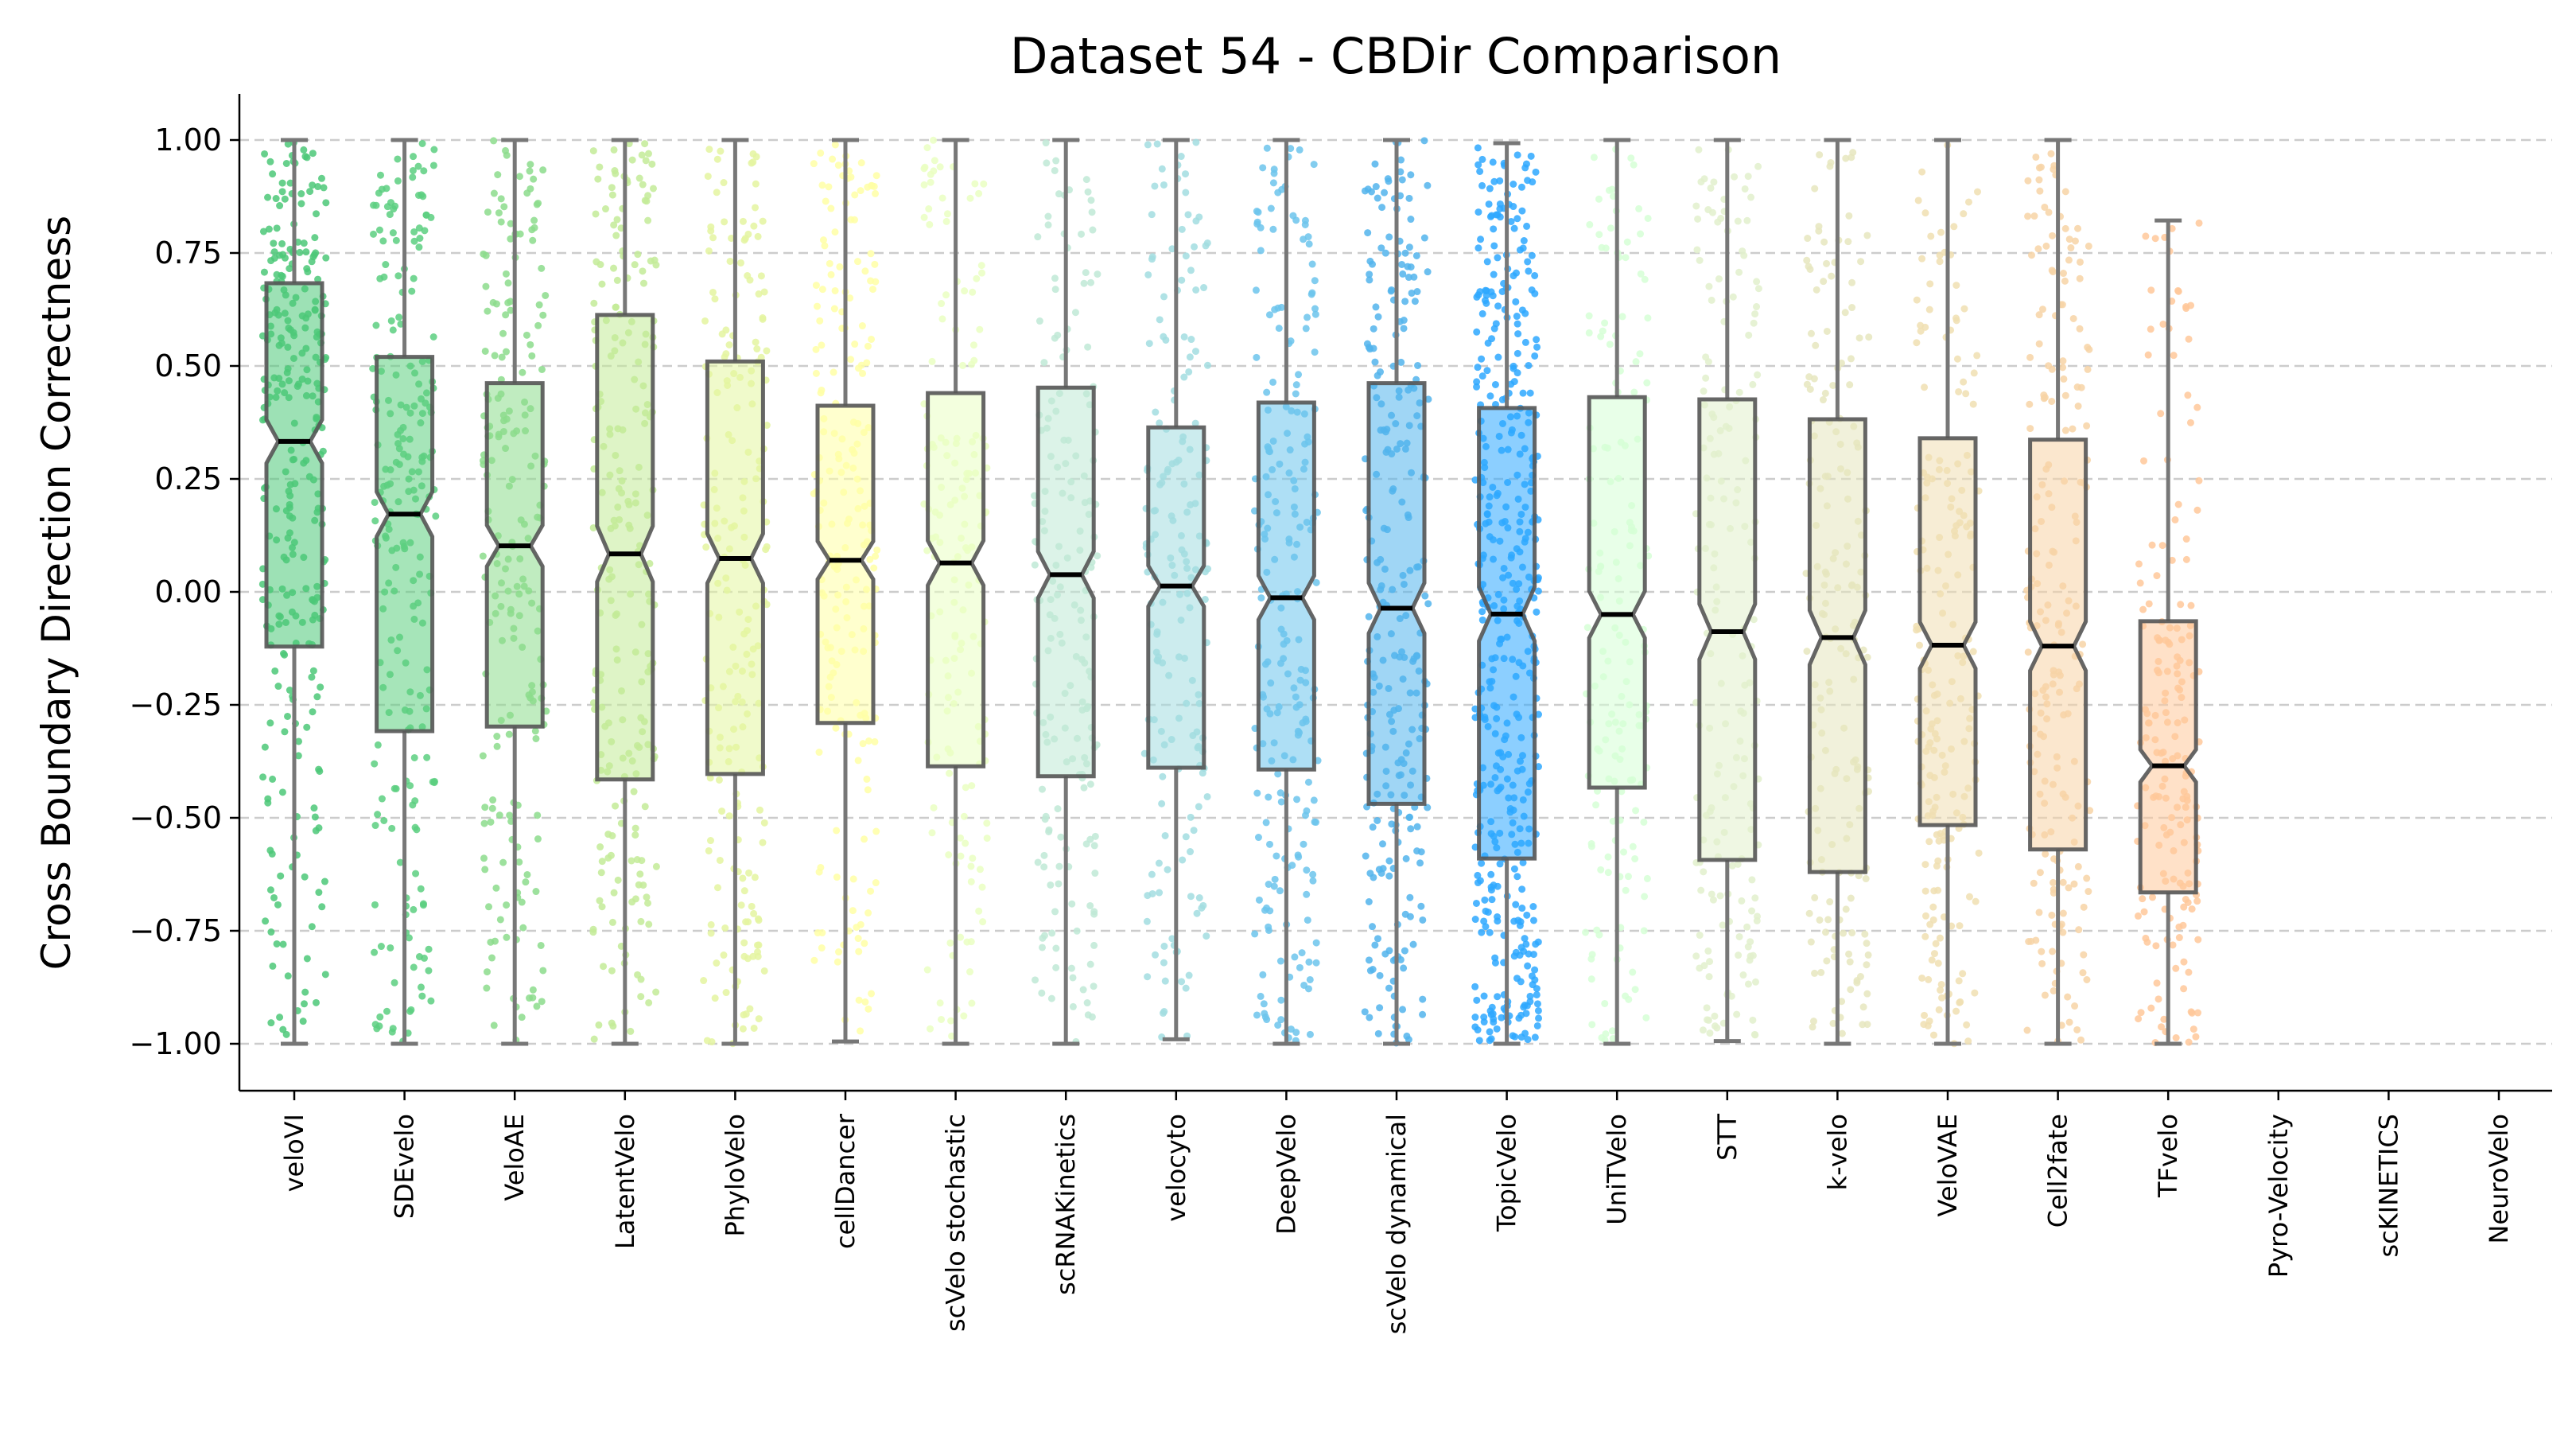 Image resolution: width=2576 pixels, height=1432 pixels. Describe the element at coordinates (1507, 633) in the screenshot. I see `box-topicvelo` at that location.